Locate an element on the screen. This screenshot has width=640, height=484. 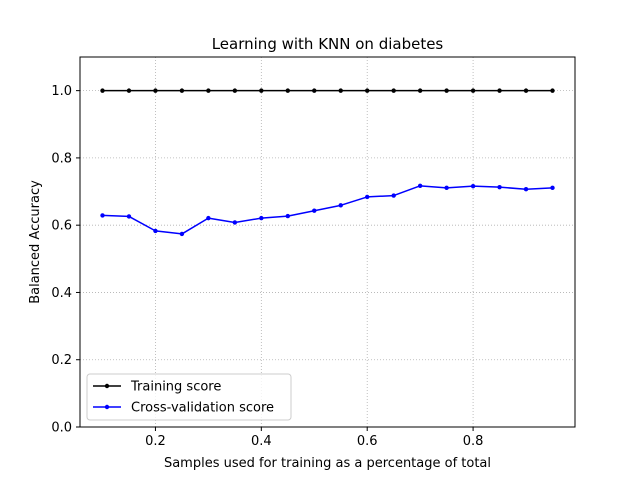
y-tick-label: 0.0 is located at coordinates (61, 428).